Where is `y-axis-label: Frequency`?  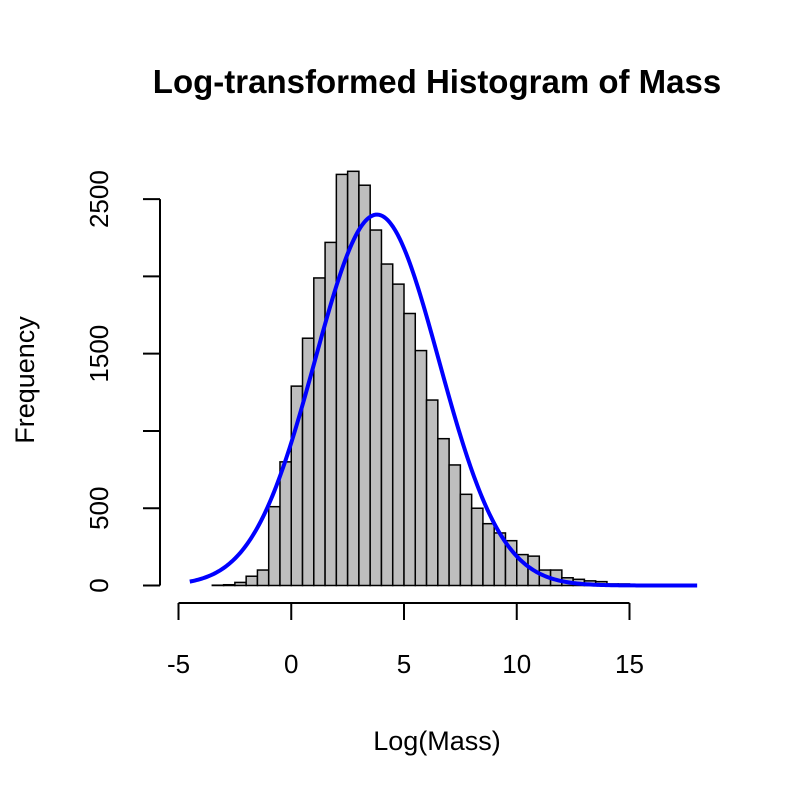 y-axis-label: Frequency is located at coordinates (25, 380).